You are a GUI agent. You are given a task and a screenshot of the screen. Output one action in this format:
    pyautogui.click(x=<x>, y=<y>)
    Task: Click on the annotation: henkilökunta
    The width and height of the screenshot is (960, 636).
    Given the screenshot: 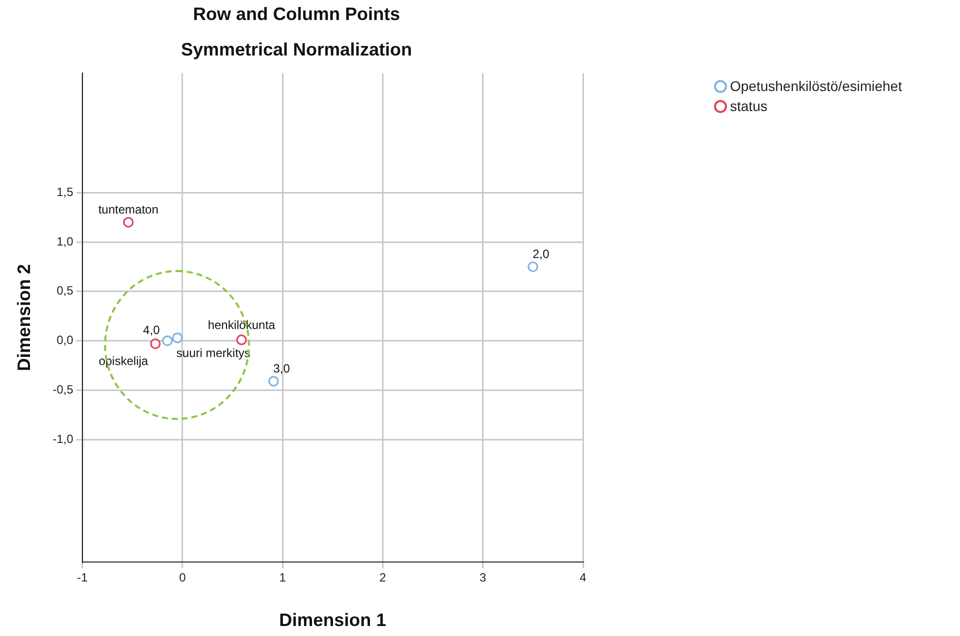 What is the action you would take?
    pyautogui.click(x=242, y=325)
    